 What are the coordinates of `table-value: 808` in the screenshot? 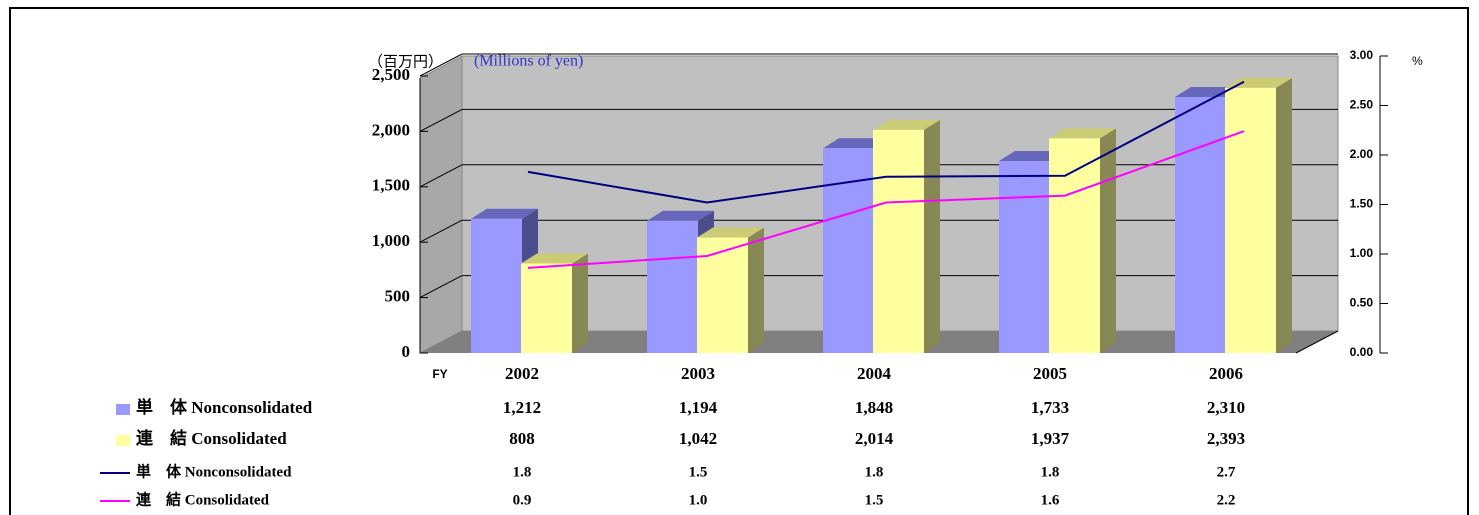 It's located at (522, 438).